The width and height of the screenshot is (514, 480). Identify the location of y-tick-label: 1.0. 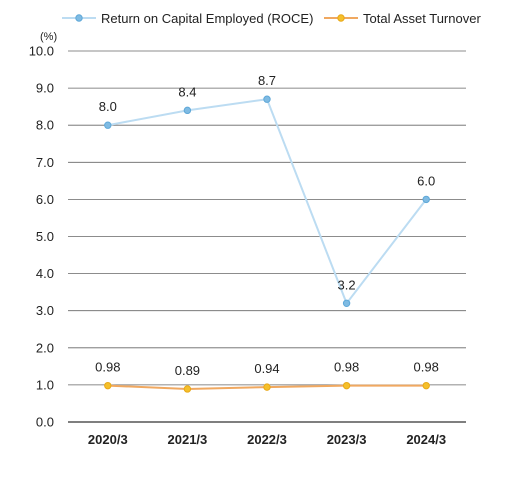
(45, 384).